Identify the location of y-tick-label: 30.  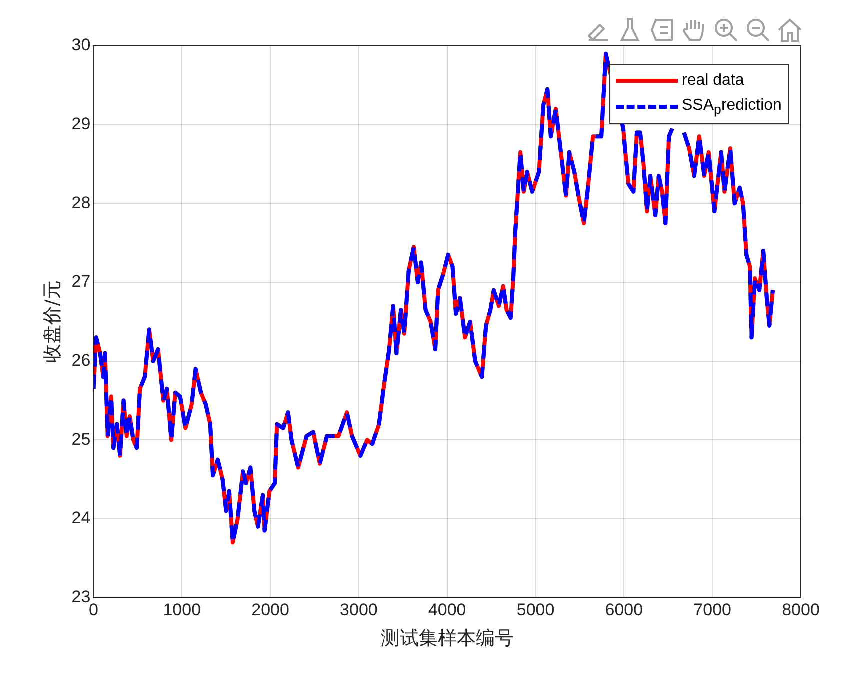
(81, 45).